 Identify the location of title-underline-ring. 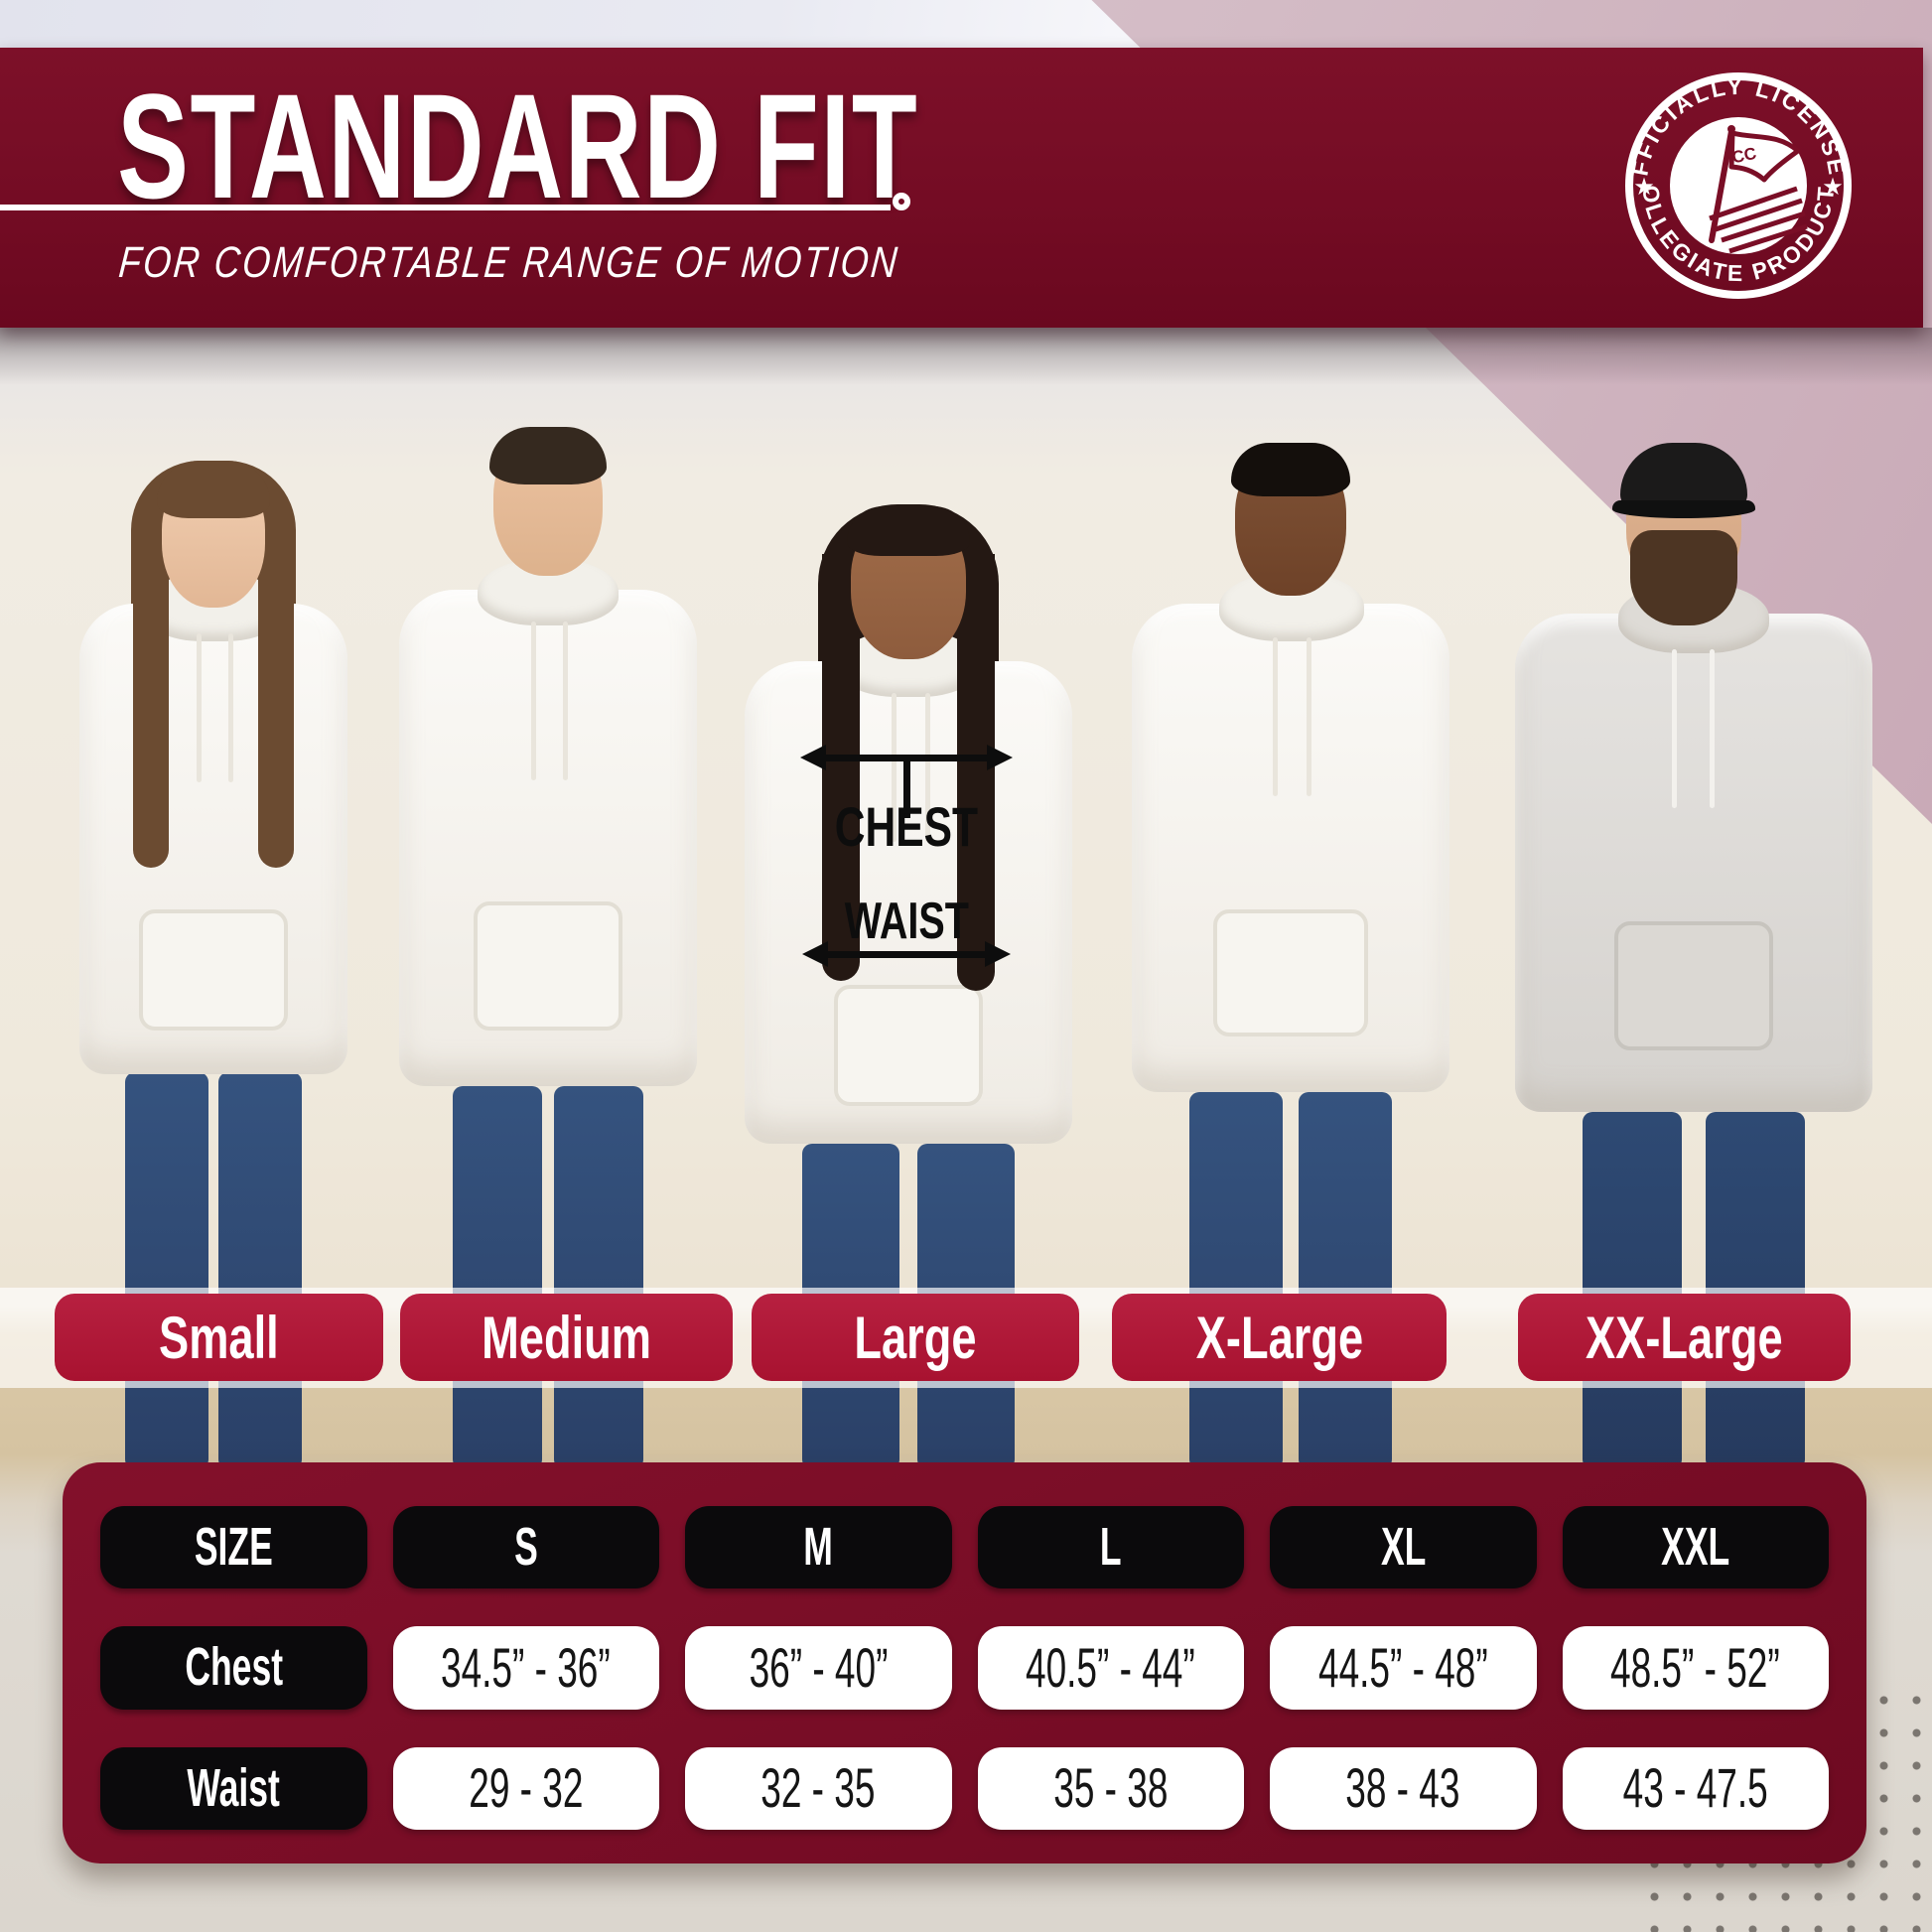
(902, 202).